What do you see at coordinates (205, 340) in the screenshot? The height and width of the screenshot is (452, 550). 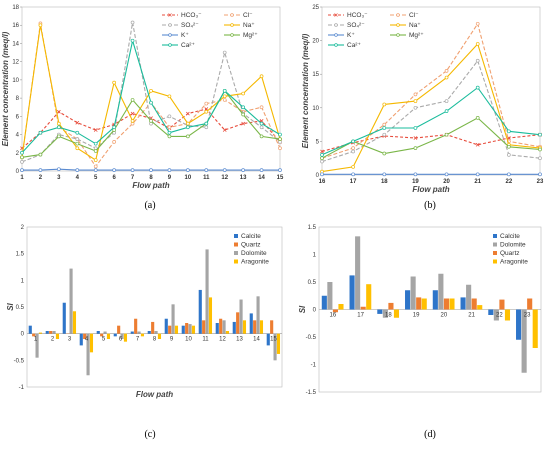 I see `x-tick-label: 11` at bounding box center [205, 340].